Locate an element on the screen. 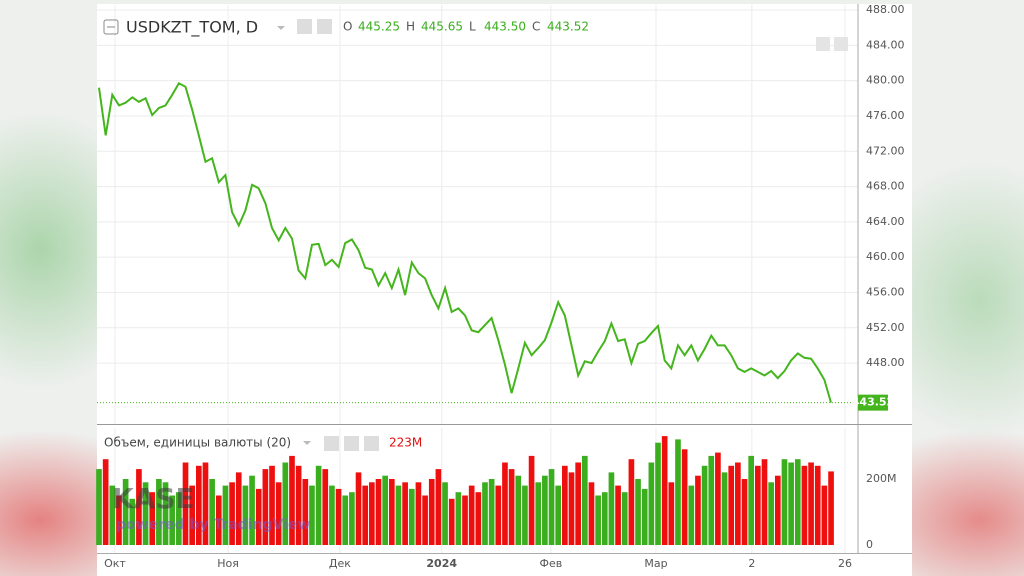 Image resolution: width=1024 pixels, height=576 pixels. y-tick-label: 448.00 is located at coordinates (885, 362).